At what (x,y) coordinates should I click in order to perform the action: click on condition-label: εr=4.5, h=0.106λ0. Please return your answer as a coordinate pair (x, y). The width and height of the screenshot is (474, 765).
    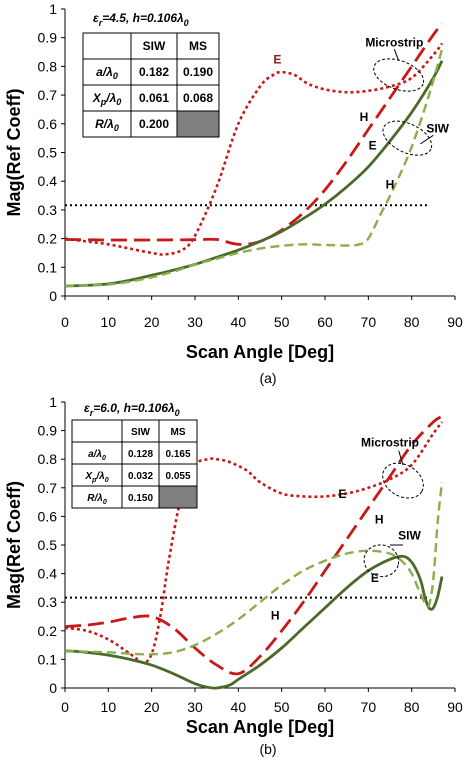
    Looking at the image, I should click on (141, 19).